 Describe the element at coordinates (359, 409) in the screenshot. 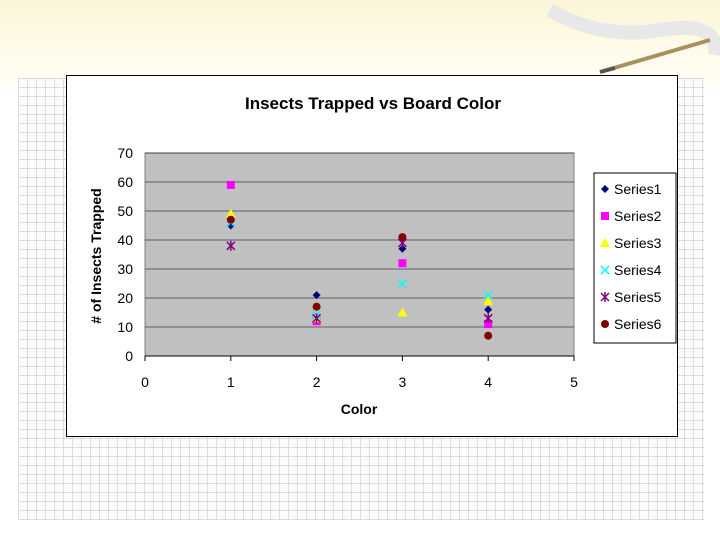

I see `x-axis-label: Color` at that location.